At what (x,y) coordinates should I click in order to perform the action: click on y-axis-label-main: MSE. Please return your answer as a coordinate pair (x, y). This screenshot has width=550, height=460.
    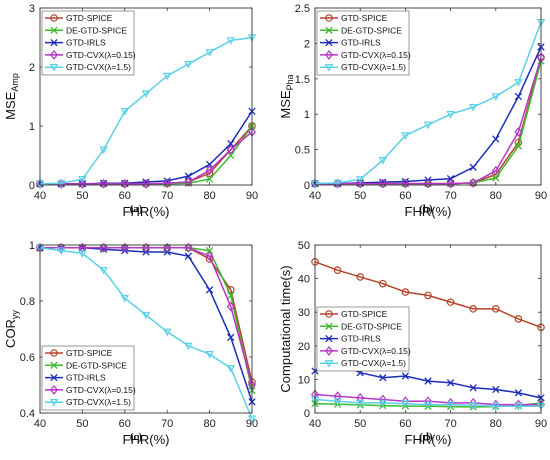
    Looking at the image, I should click on (10, 105).